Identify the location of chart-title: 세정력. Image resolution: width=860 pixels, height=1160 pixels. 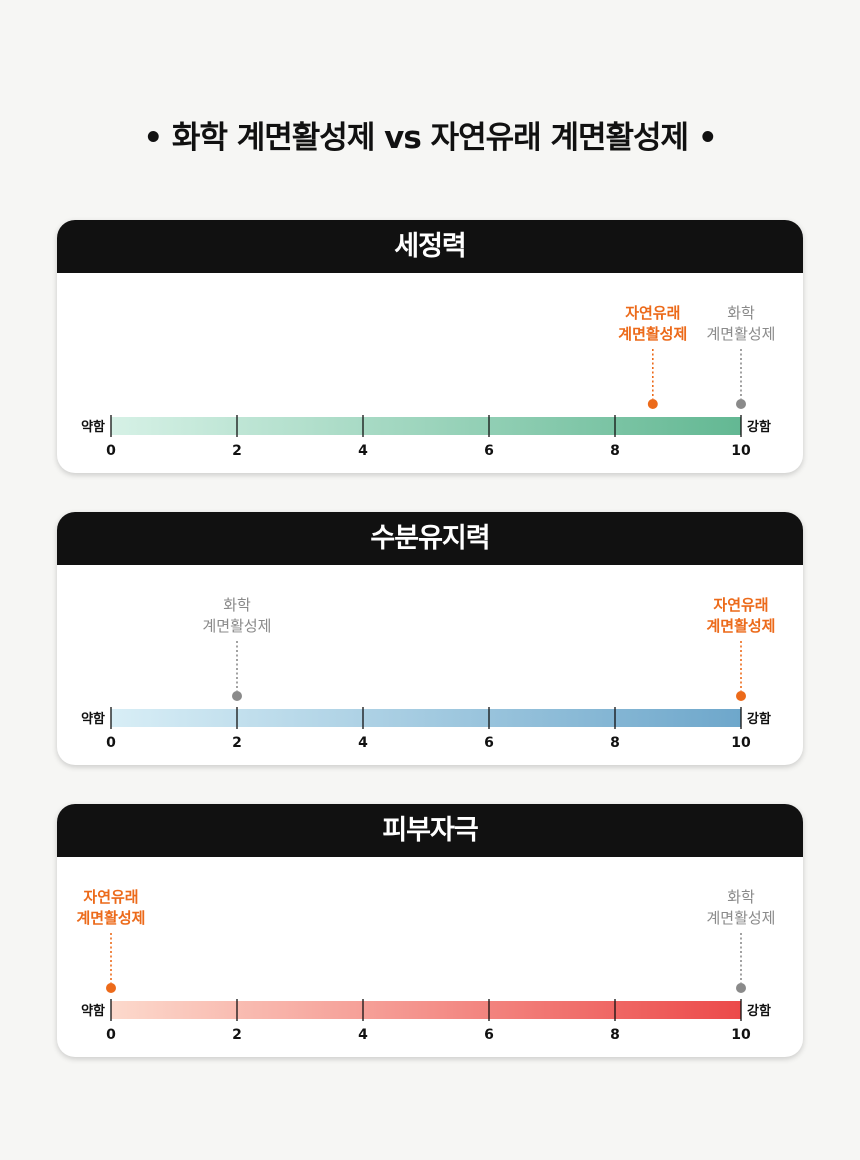
(430, 246).